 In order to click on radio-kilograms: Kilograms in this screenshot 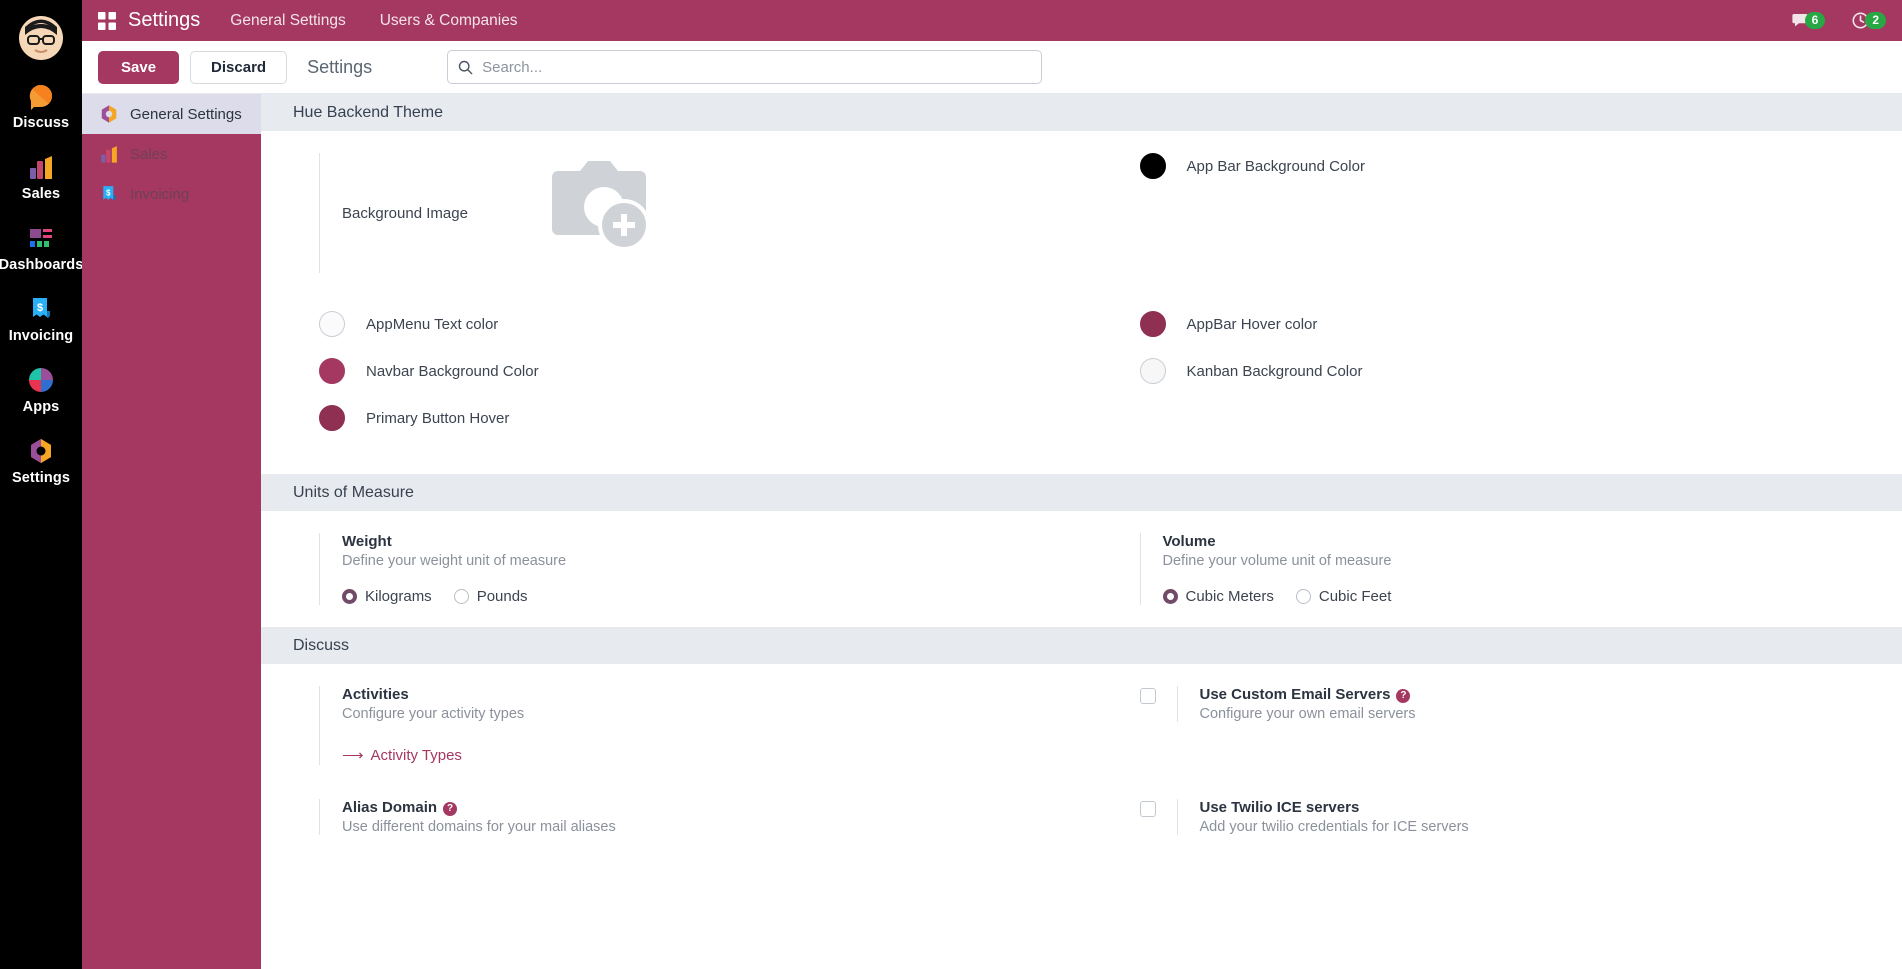, I will do `click(387, 596)`.